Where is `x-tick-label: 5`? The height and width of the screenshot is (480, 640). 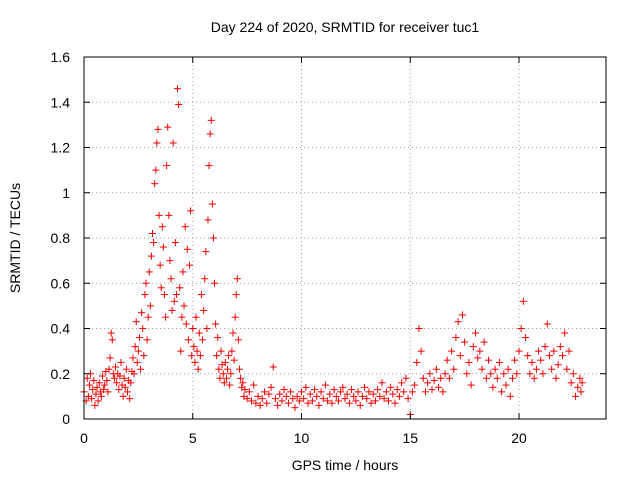
x-tick-label: 5 is located at coordinates (193, 438).